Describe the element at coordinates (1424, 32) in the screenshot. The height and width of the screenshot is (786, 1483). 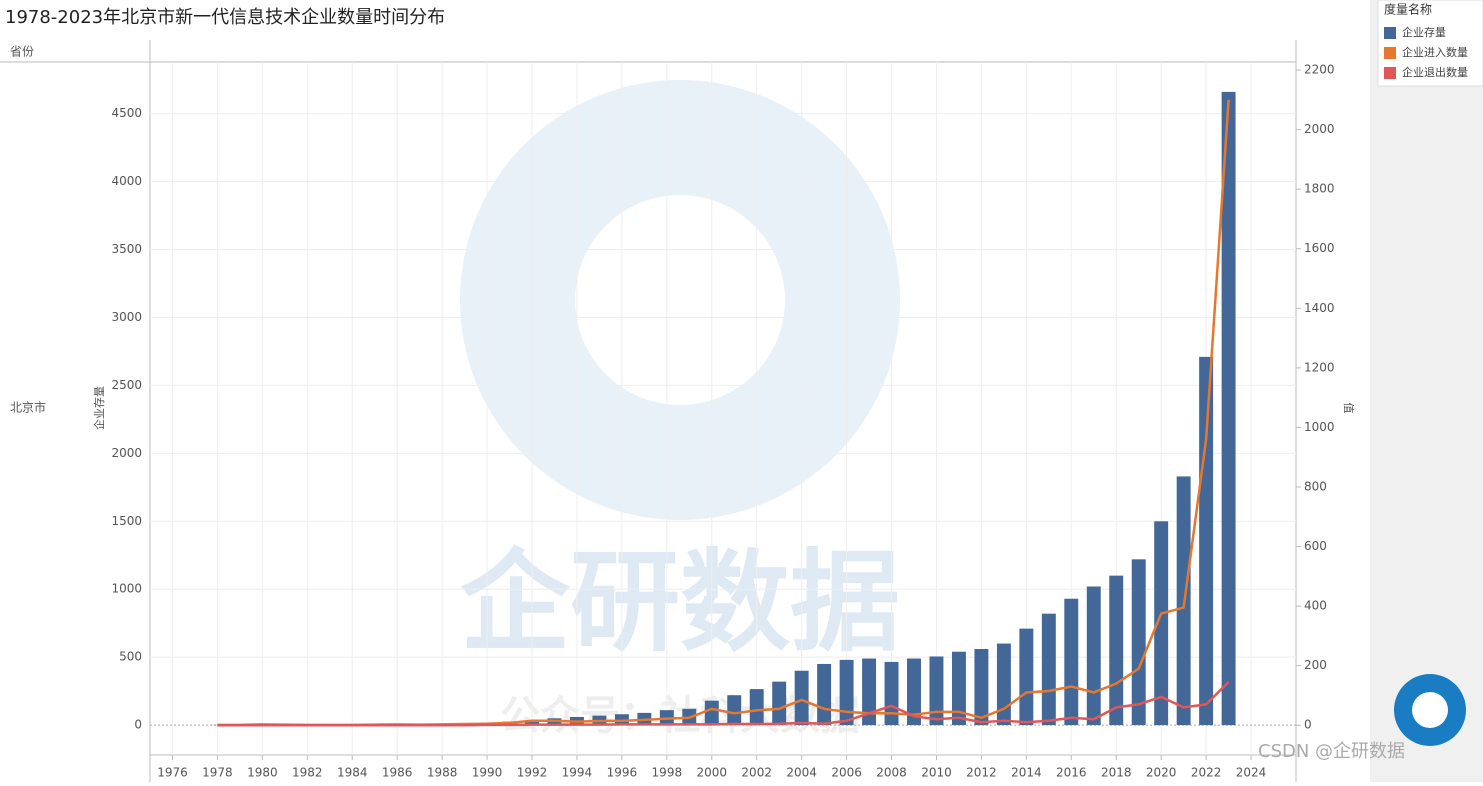
I see `legend-label: 企业存量` at that location.